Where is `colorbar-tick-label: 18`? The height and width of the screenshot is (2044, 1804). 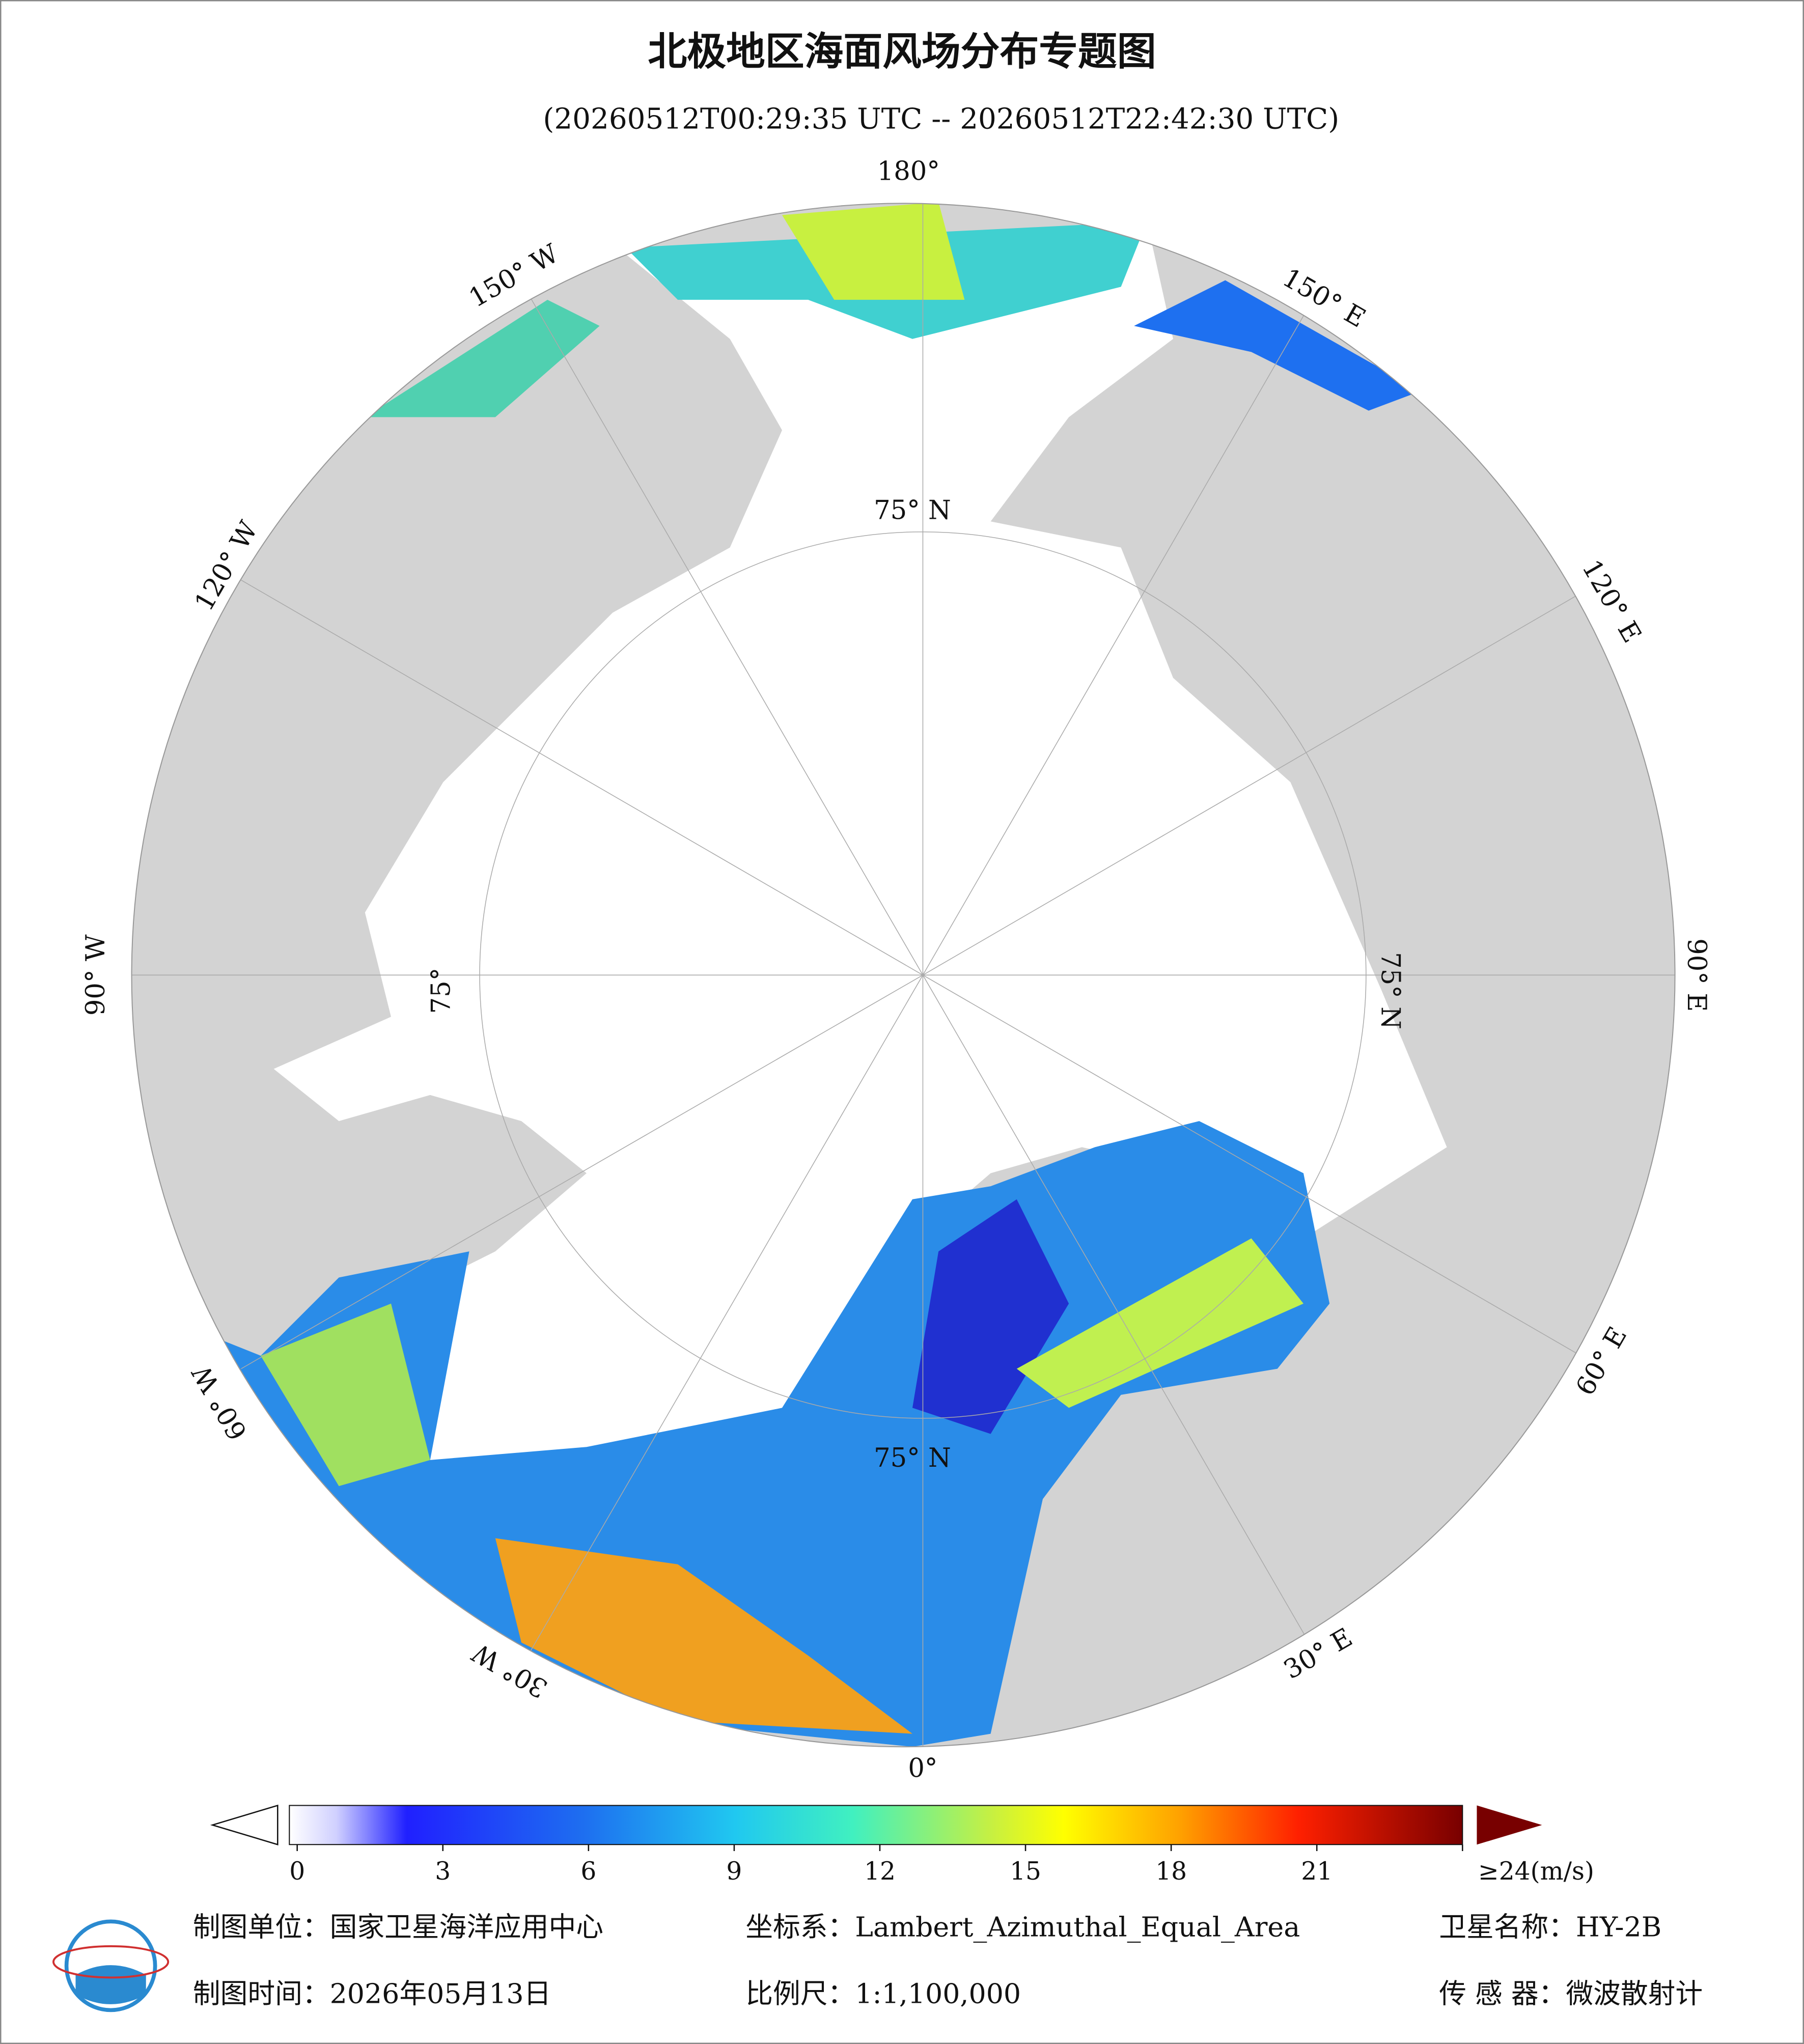 colorbar-tick-label: 18 is located at coordinates (1171, 1871).